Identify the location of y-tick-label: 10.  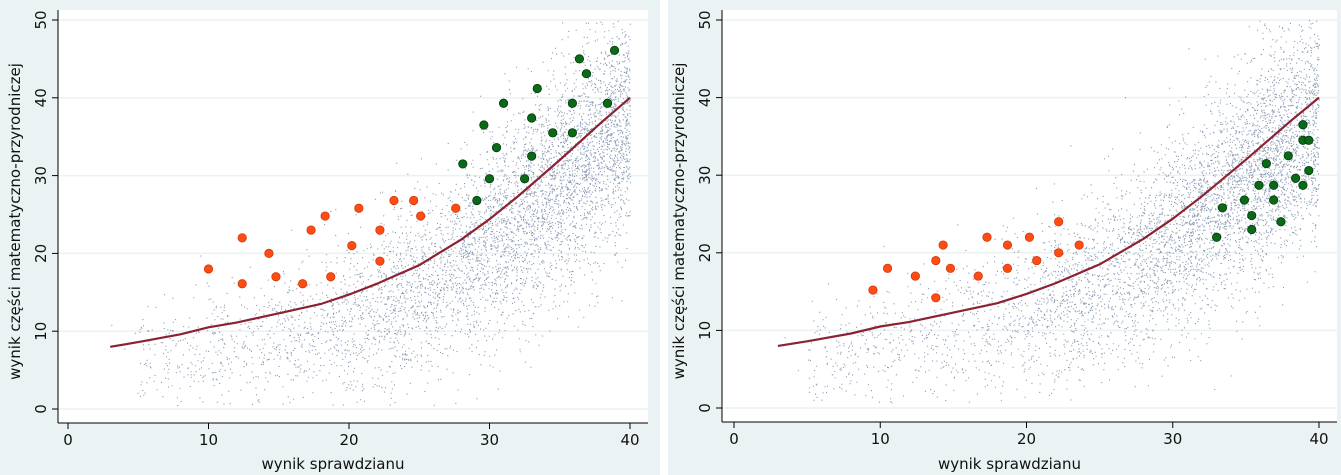
(705, 330).